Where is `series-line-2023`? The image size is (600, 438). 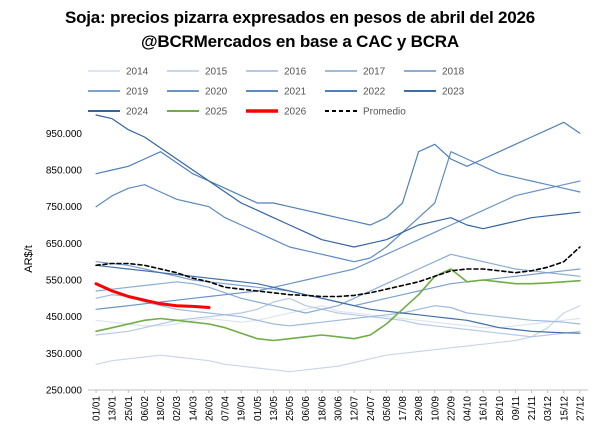 series-line-2023 is located at coordinates (338, 299).